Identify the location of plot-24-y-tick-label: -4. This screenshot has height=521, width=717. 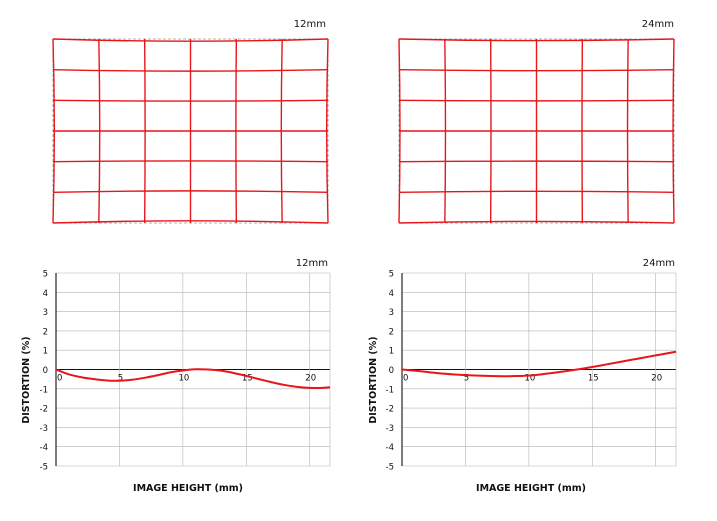
(390, 448).